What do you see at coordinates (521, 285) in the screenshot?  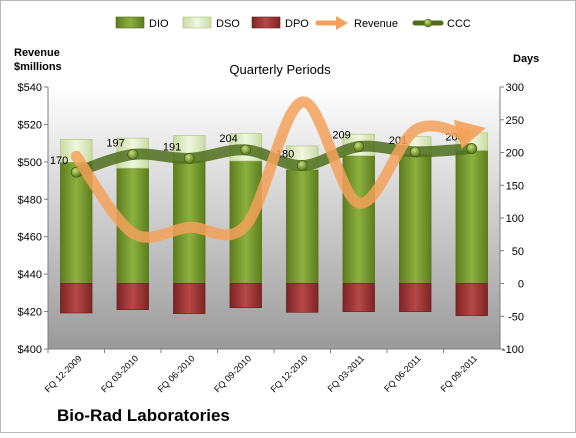 I see `right-tick-label: 0` at bounding box center [521, 285].